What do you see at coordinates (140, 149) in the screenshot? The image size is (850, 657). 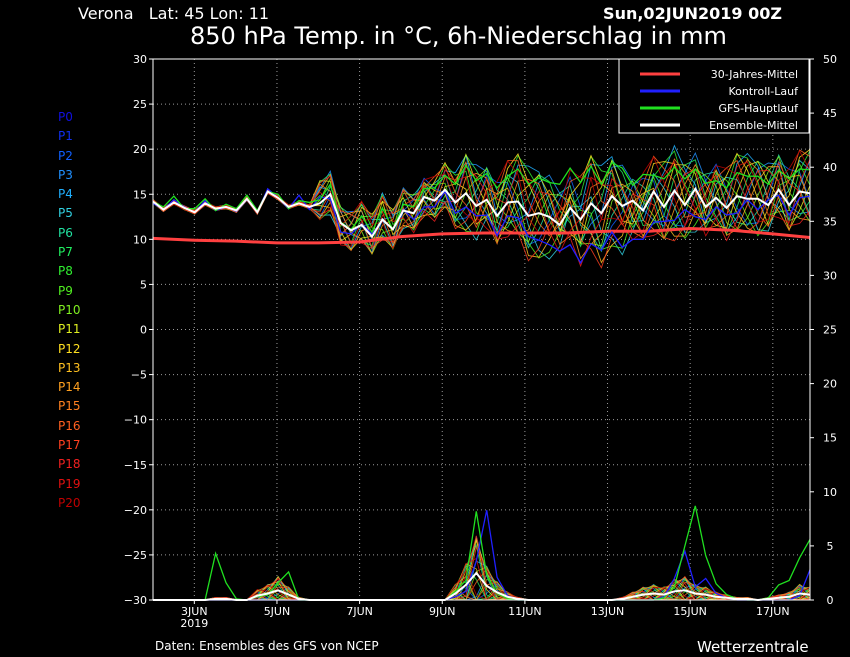 I see `y-left-tick-label: 20` at bounding box center [140, 149].